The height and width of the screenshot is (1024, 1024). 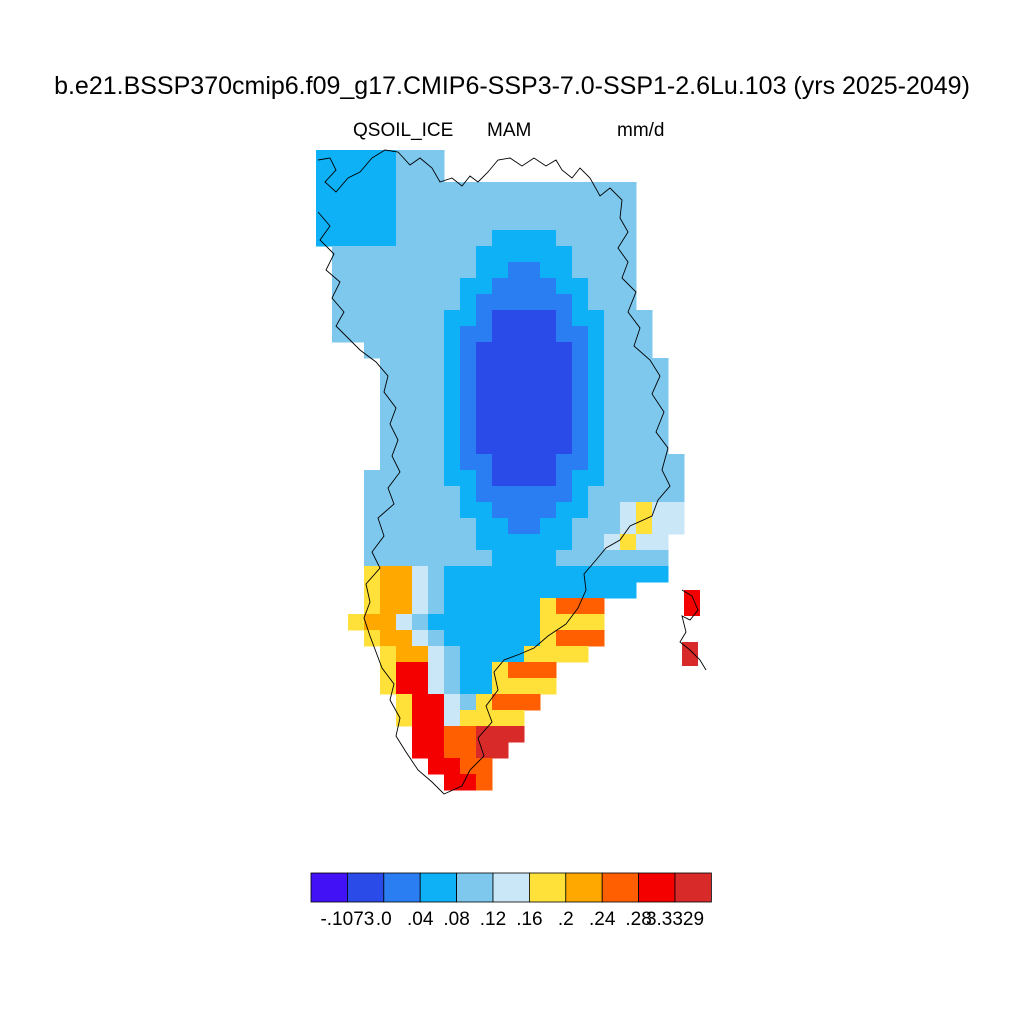 What do you see at coordinates (566, 919) in the screenshot?
I see `colorbar-label-6: .2` at bounding box center [566, 919].